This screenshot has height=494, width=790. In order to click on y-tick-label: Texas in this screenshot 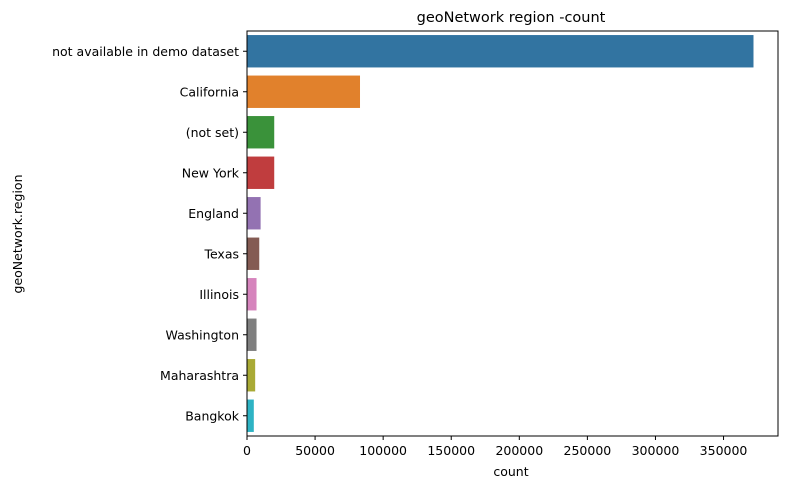, I will do `click(221, 253)`.